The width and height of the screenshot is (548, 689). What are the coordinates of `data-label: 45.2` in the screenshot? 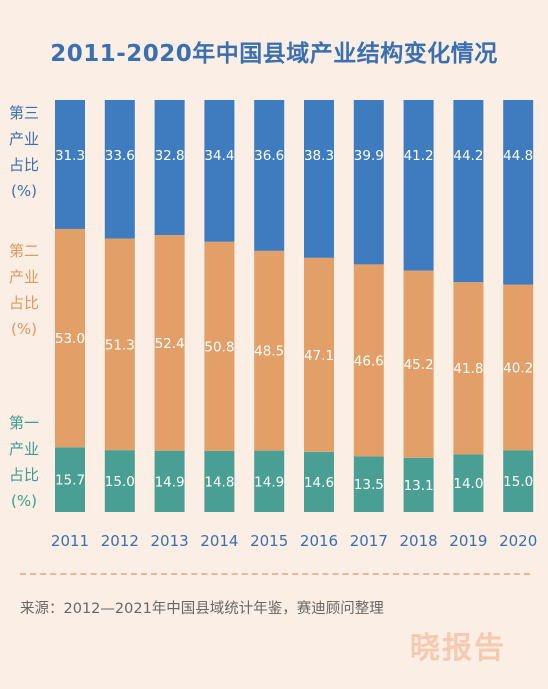 It's located at (419, 365).